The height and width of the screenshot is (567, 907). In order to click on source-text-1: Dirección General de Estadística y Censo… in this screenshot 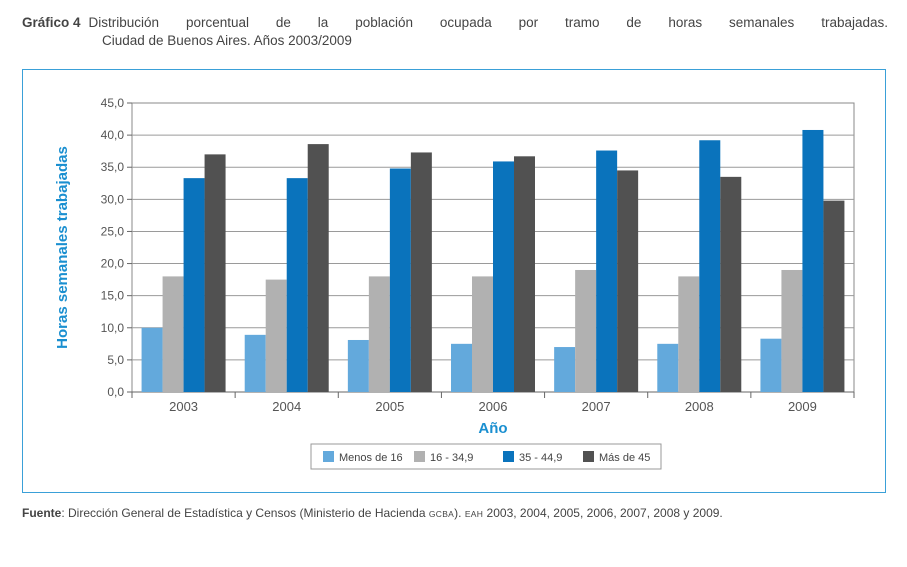, I will do `click(248, 513)`.